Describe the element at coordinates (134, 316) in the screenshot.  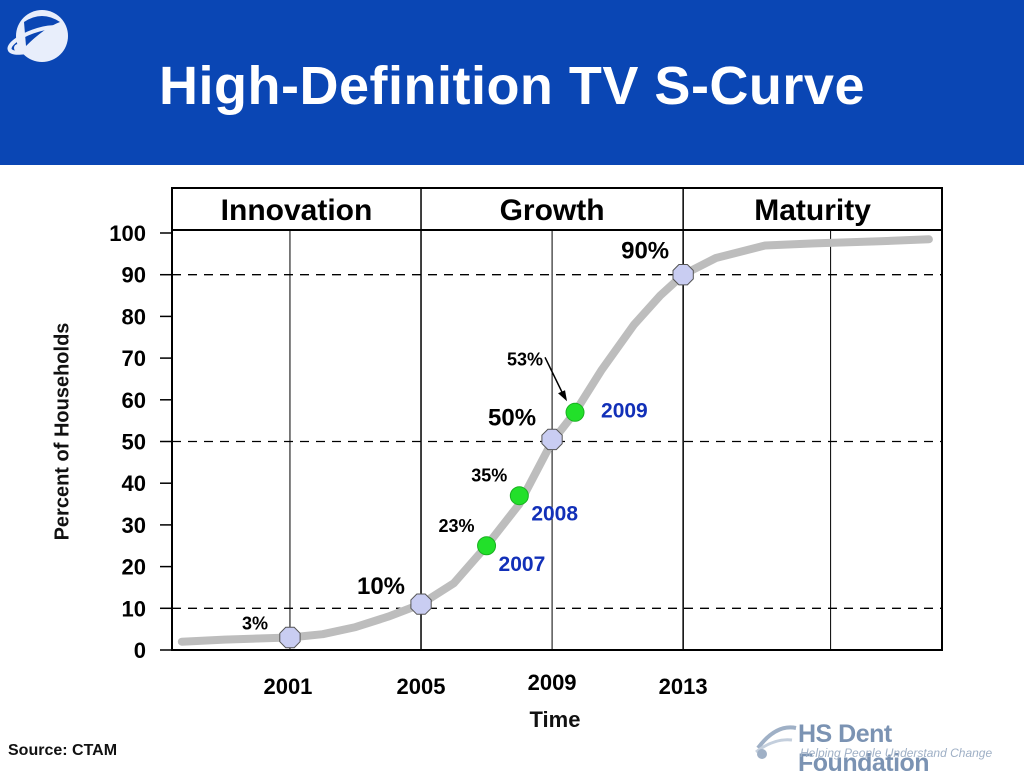
I see `y-tick-label: 80` at that location.